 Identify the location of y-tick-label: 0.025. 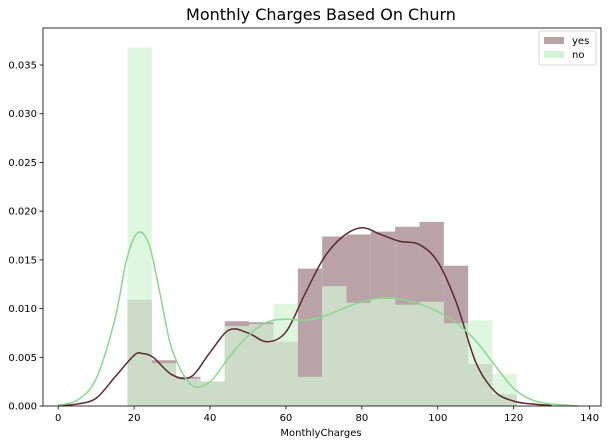
(22, 163).